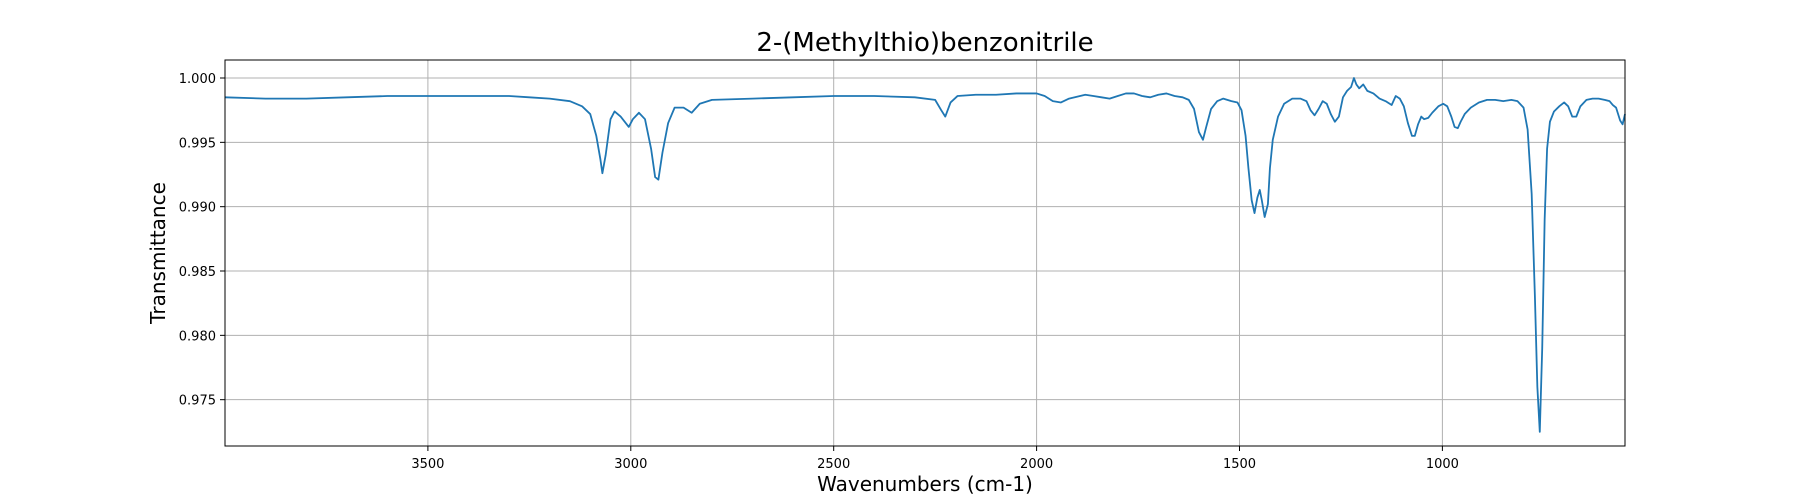  I want to click on y-tick-label: 0.985, so click(197, 272).